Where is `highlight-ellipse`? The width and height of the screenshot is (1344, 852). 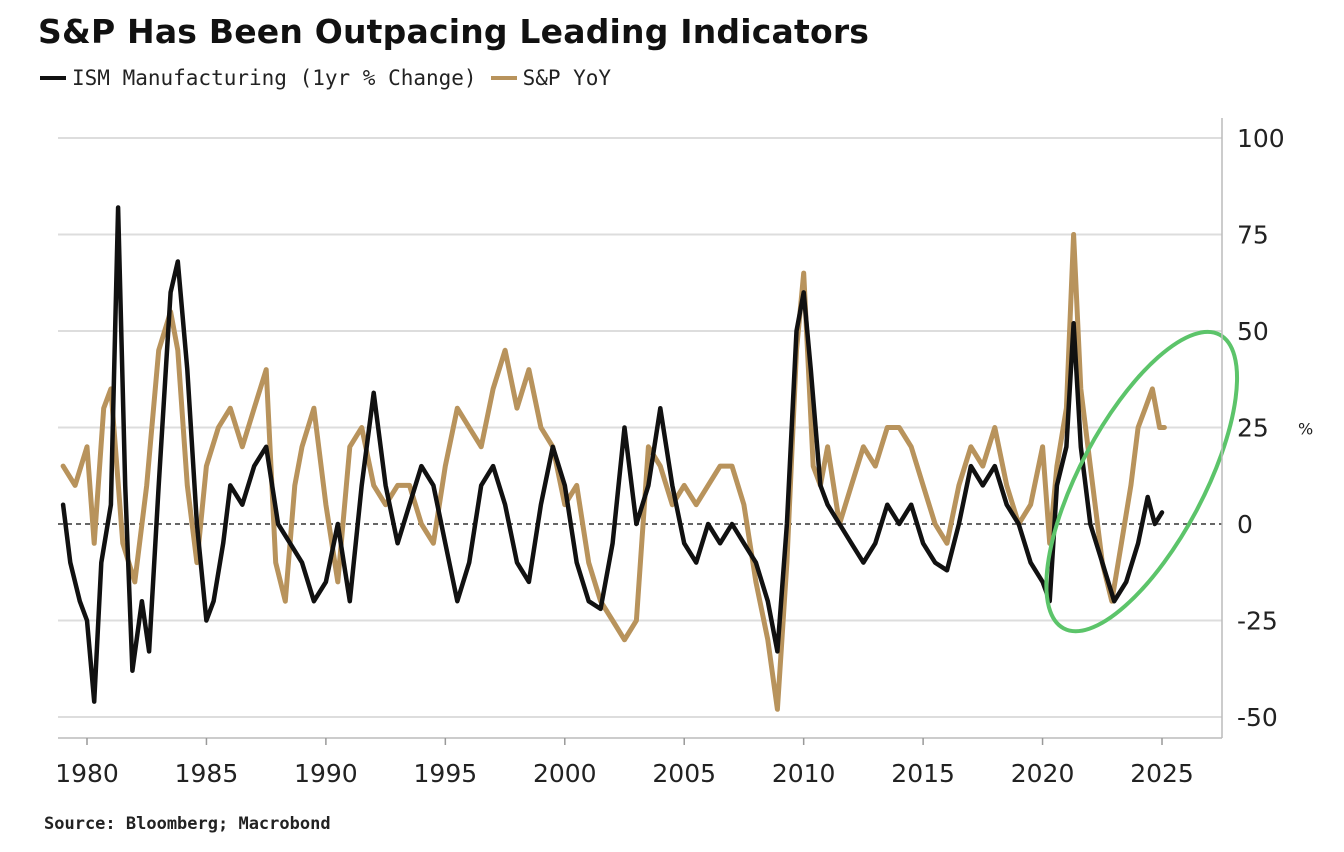
highlight-ellipse is located at coordinates (1142, 481).